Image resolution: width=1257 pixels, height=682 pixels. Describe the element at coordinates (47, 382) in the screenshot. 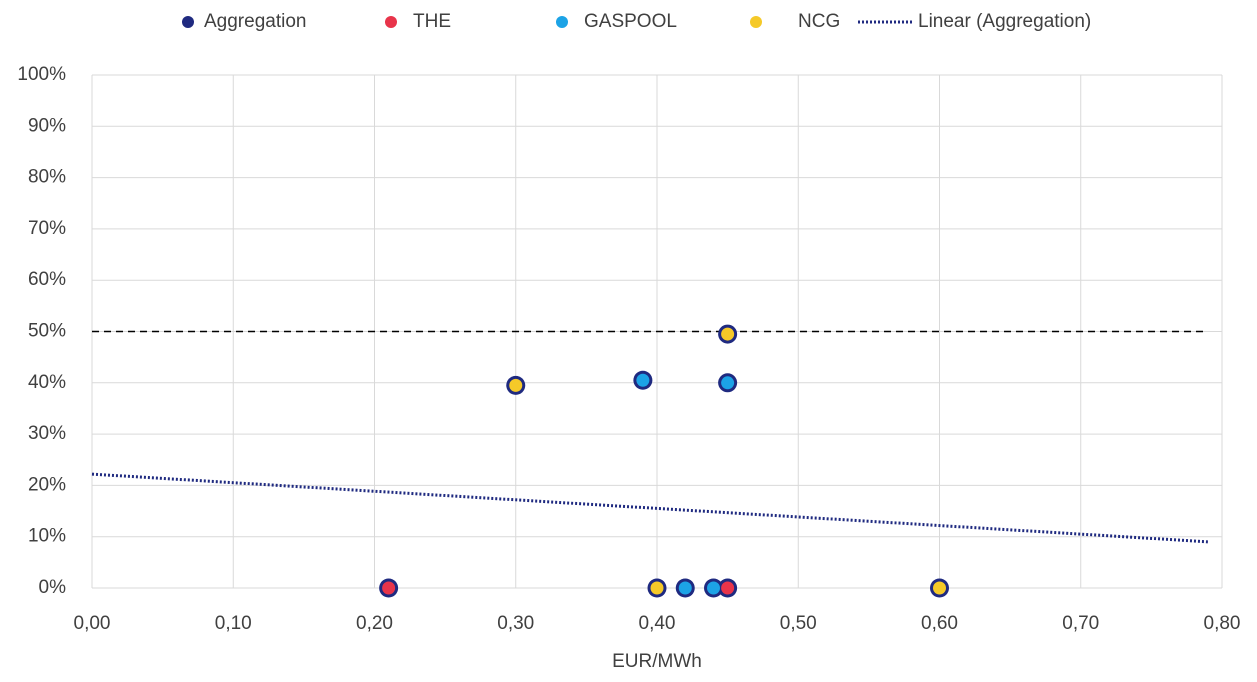

I see `y-tick-label: 40%` at that location.